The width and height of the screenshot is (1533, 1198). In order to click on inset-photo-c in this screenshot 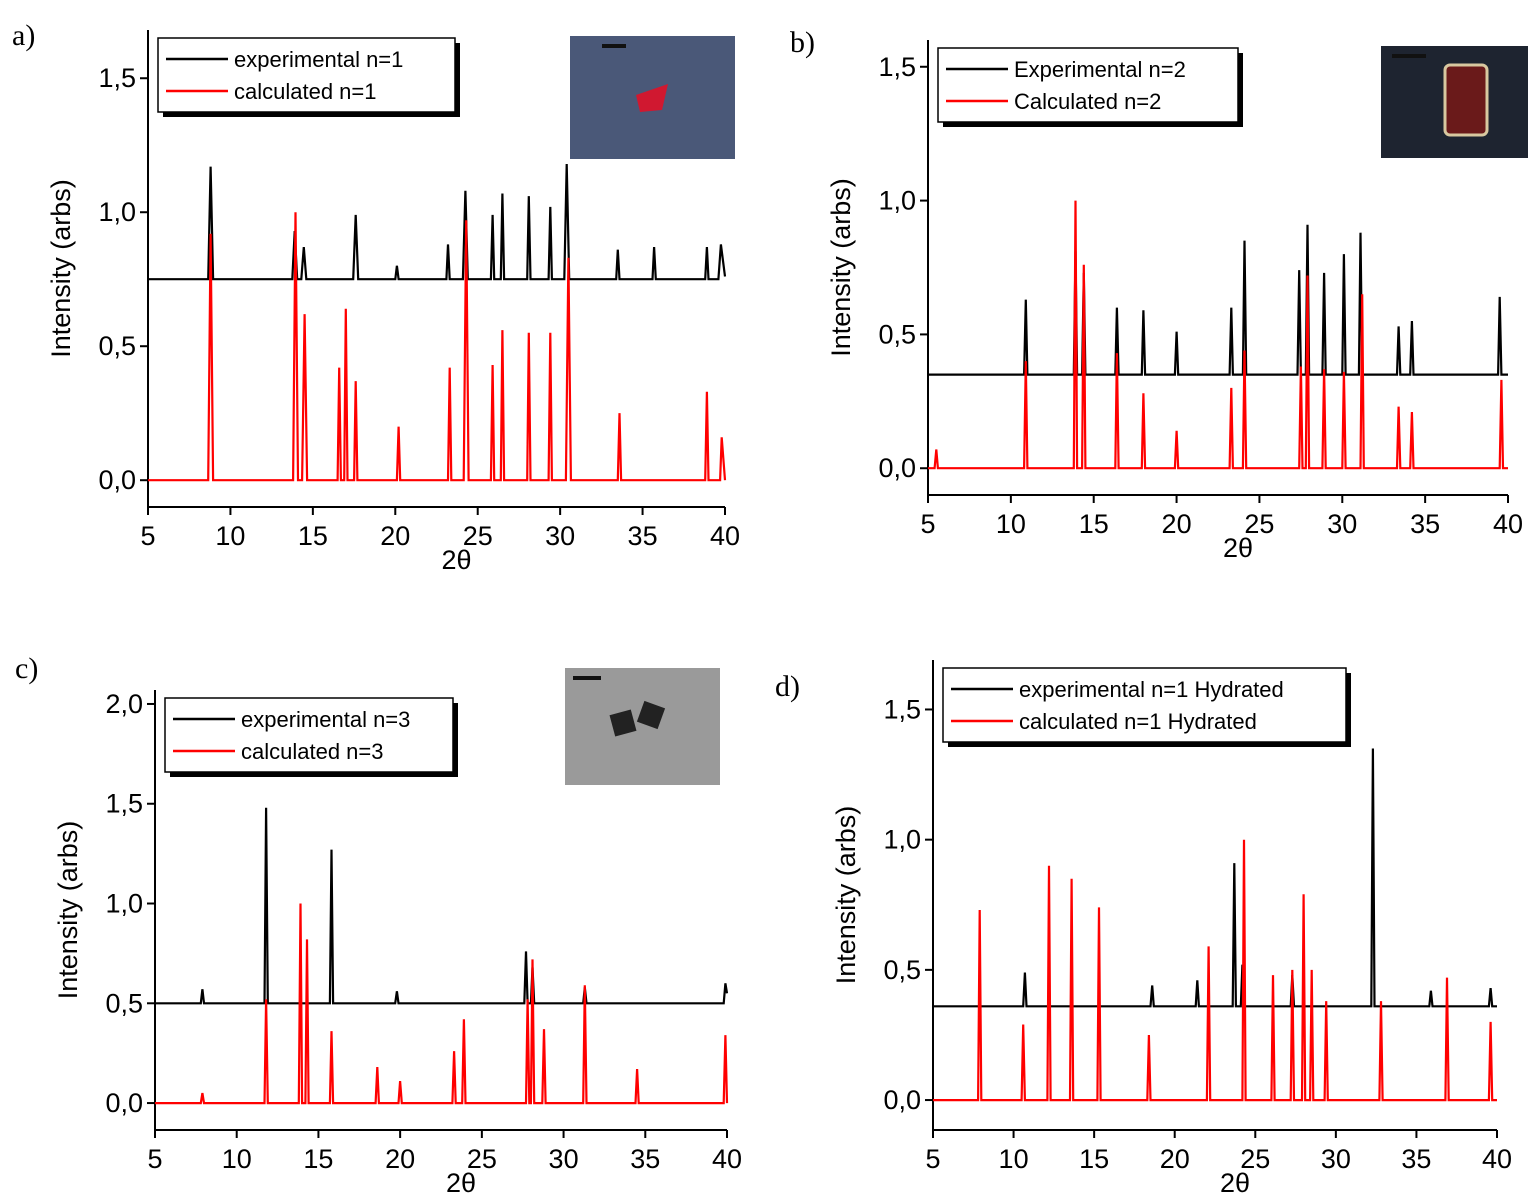, I will do `click(642, 726)`.